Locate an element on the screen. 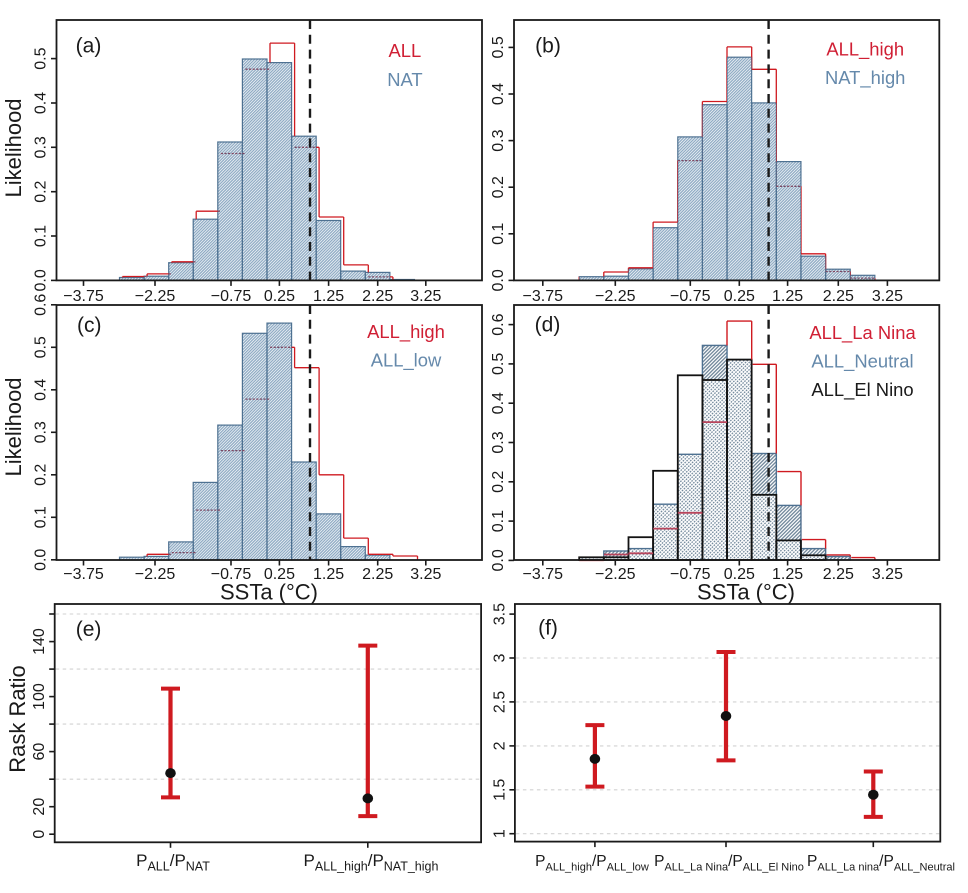 This screenshot has width=968, height=893. svg-text: 20 is located at coordinates (39, 807).